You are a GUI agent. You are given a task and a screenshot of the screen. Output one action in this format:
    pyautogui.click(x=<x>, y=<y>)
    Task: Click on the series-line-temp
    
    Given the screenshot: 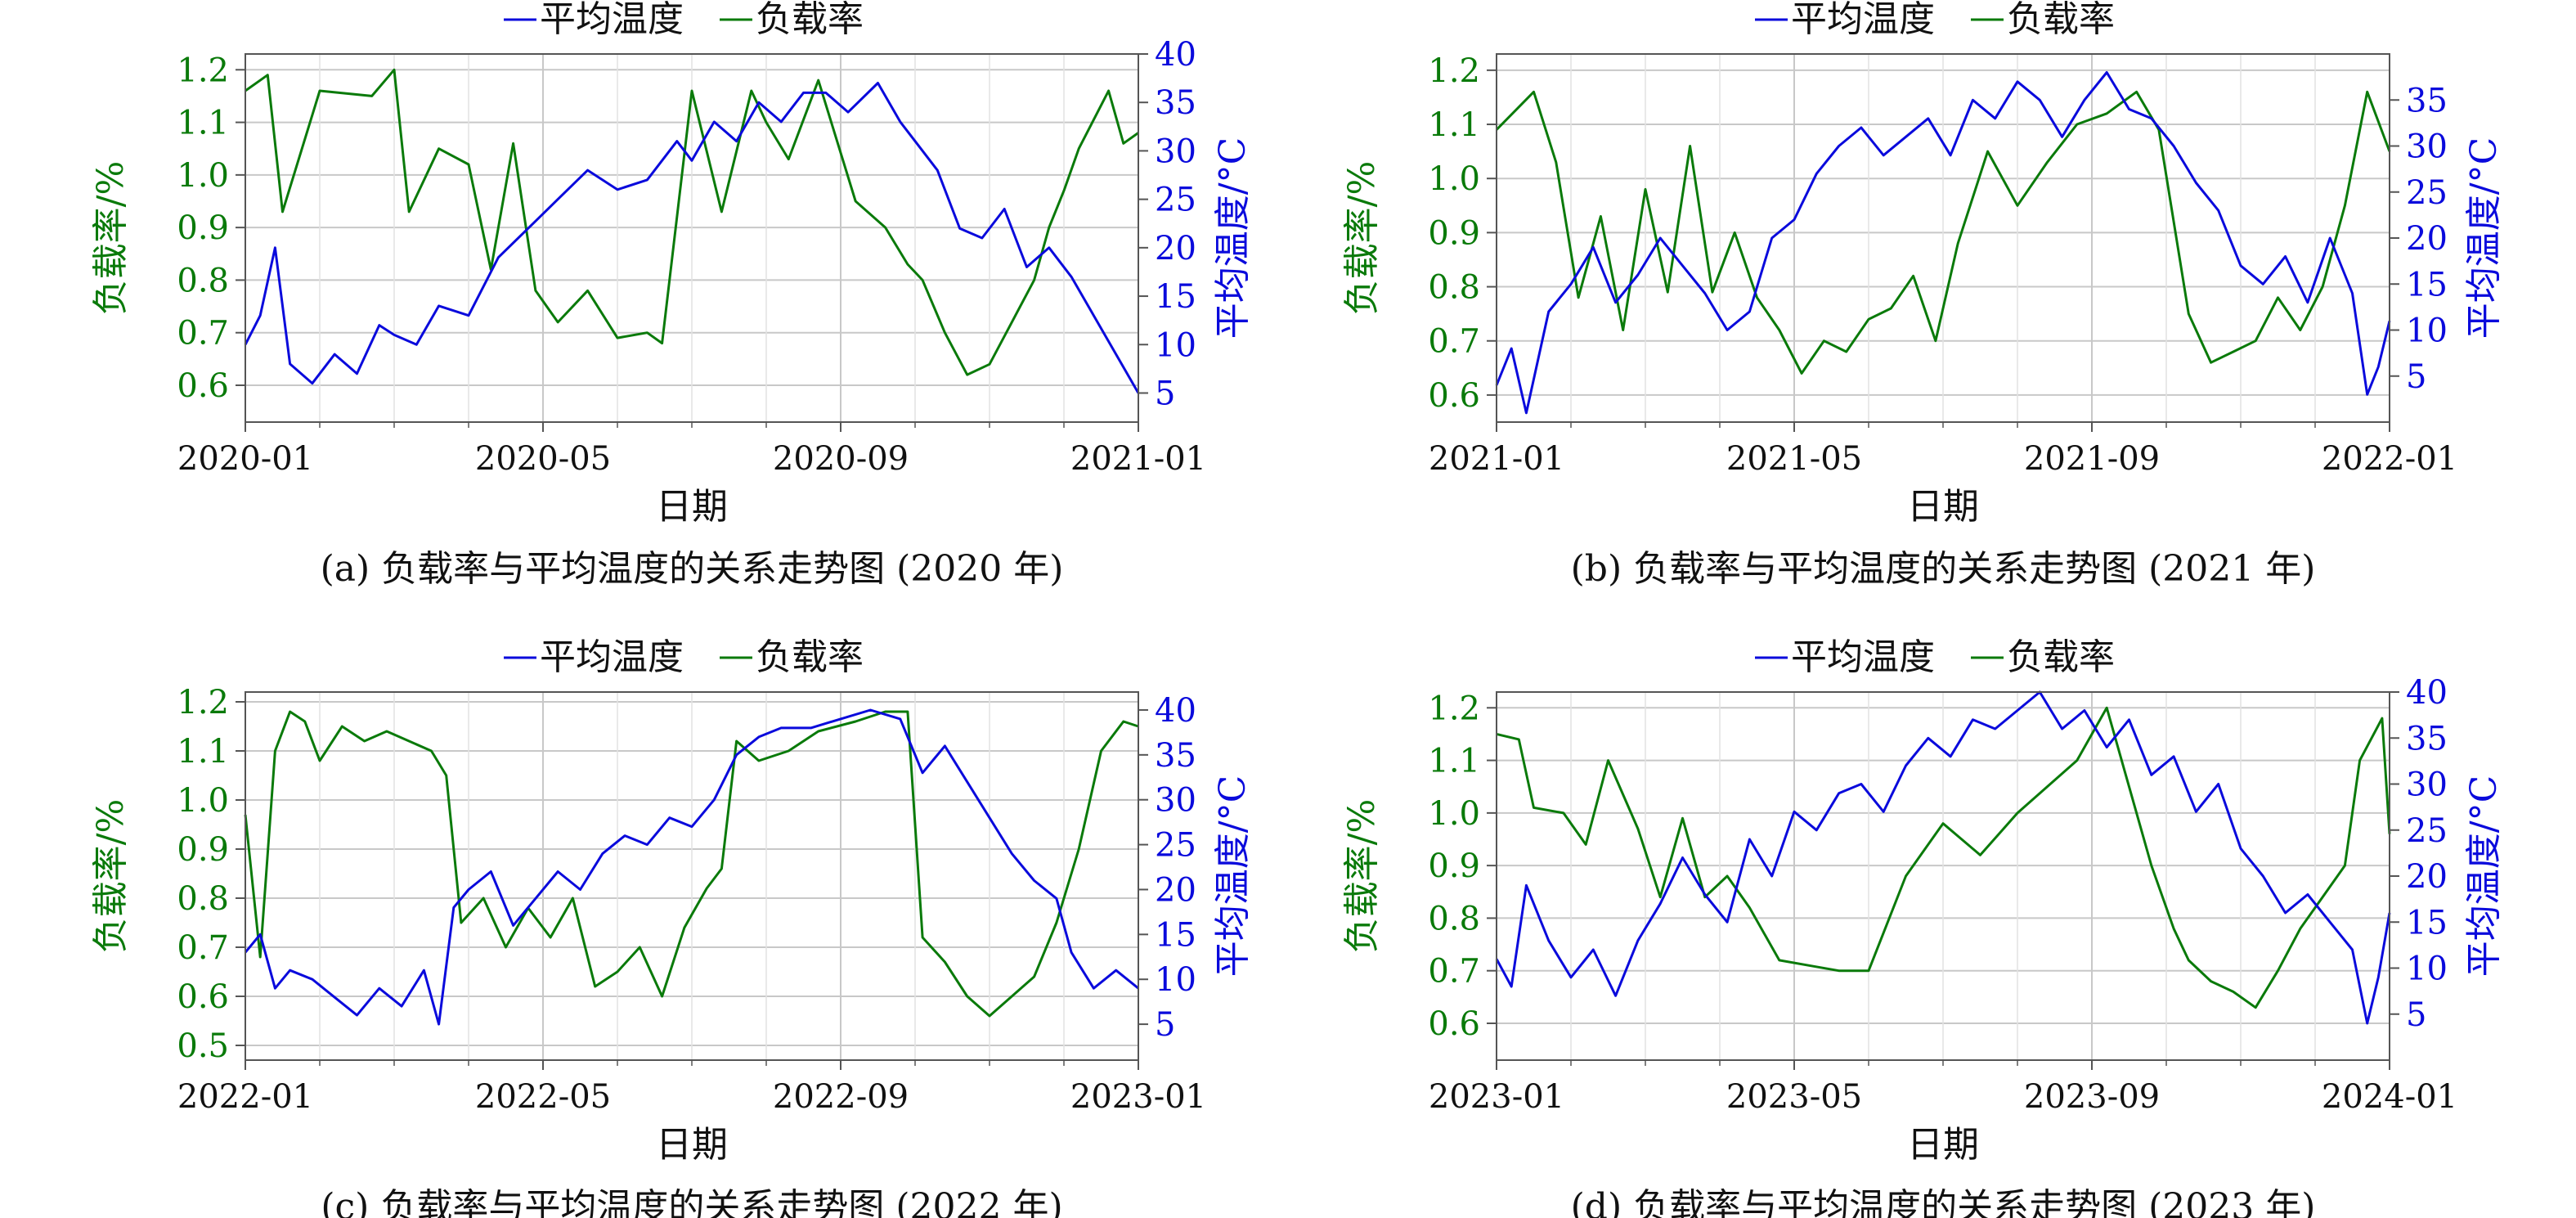 What is the action you would take?
    pyautogui.click(x=1943, y=243)
    